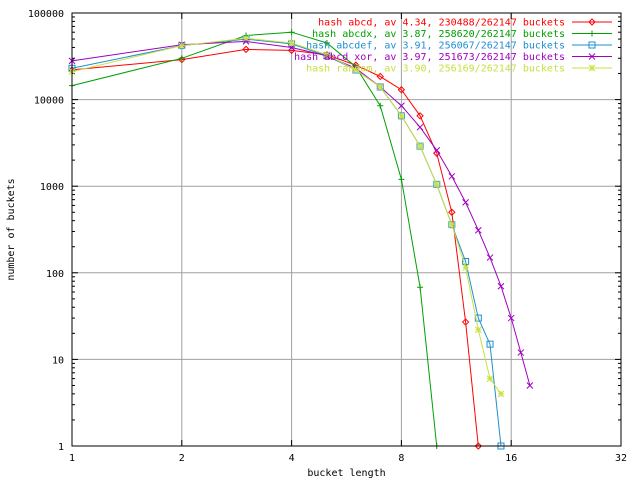  What do you see at coordinates (61, 447) in the screenshot?
I see `y-tick-label: 1` at bounding box center [61, 447].